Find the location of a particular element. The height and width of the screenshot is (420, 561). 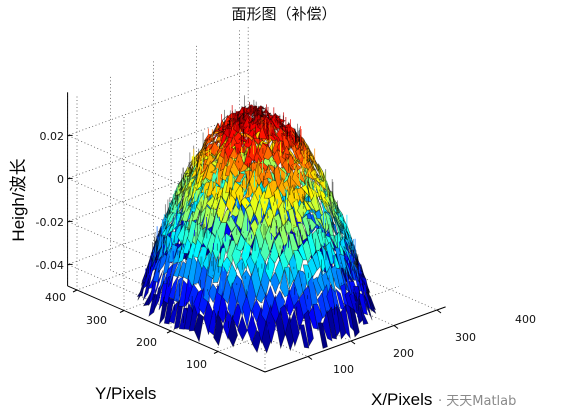

x-tick-label: 200 is located at coordinates (403, 353).